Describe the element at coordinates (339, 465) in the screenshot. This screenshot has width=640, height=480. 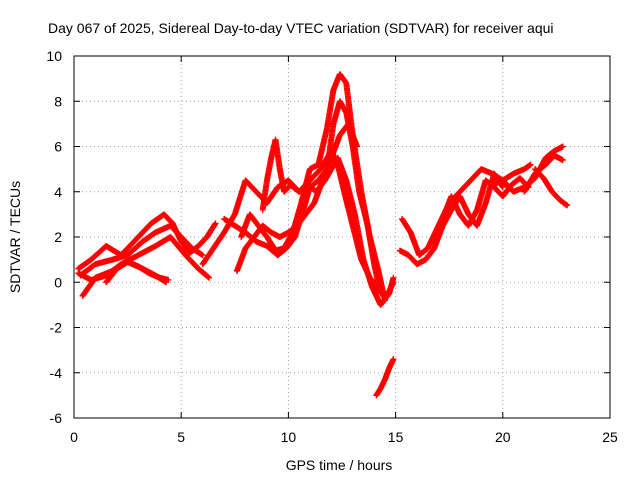
I see `x-axis-label: GPS time / hours` at that location.